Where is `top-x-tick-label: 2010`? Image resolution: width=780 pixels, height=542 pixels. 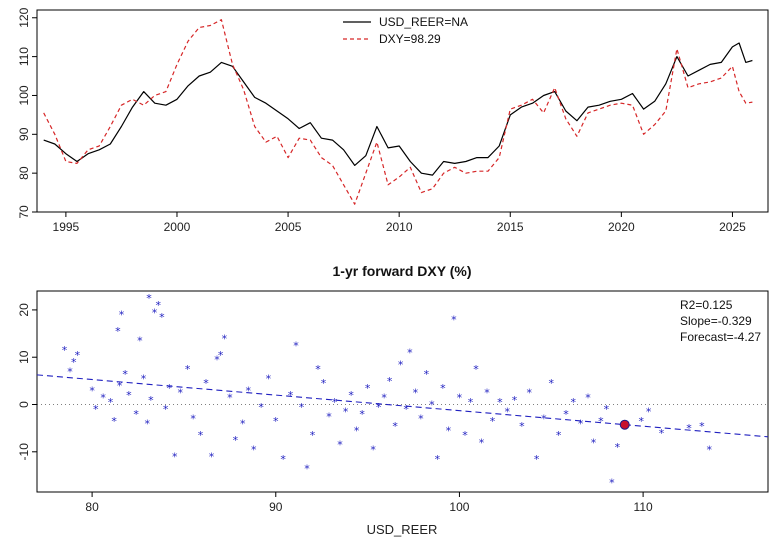
top-x-tick-label: 2010 is located at coordinates (399, 227).